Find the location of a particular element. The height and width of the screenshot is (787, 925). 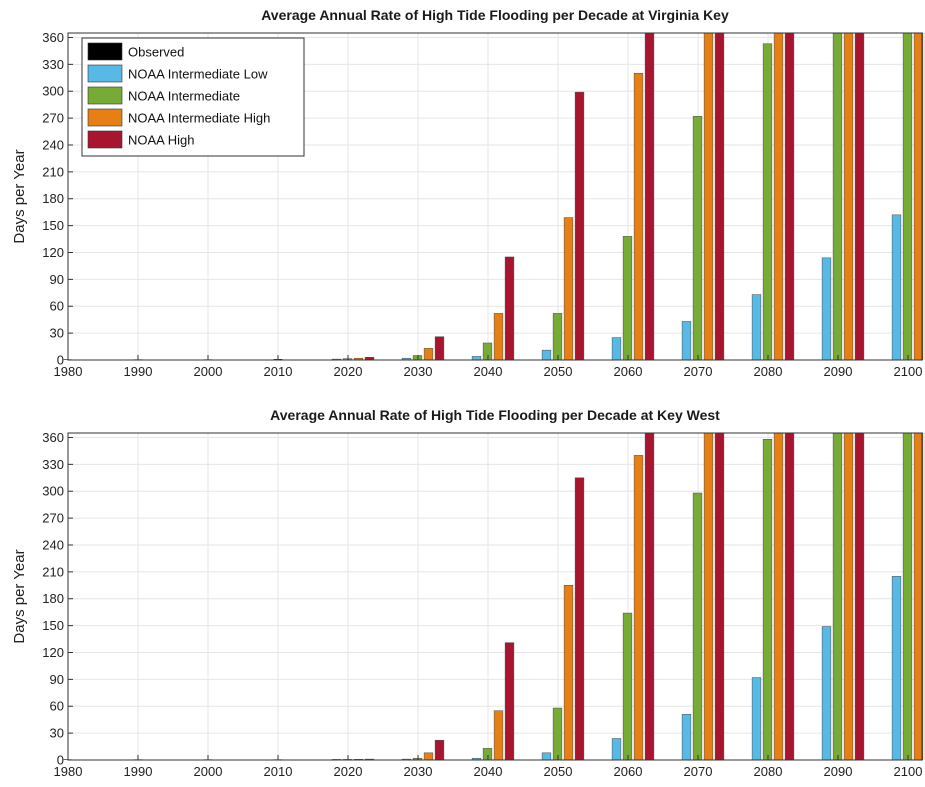

bar-noaa-intermediate-low-2040 is located at coordinates (476, 358).